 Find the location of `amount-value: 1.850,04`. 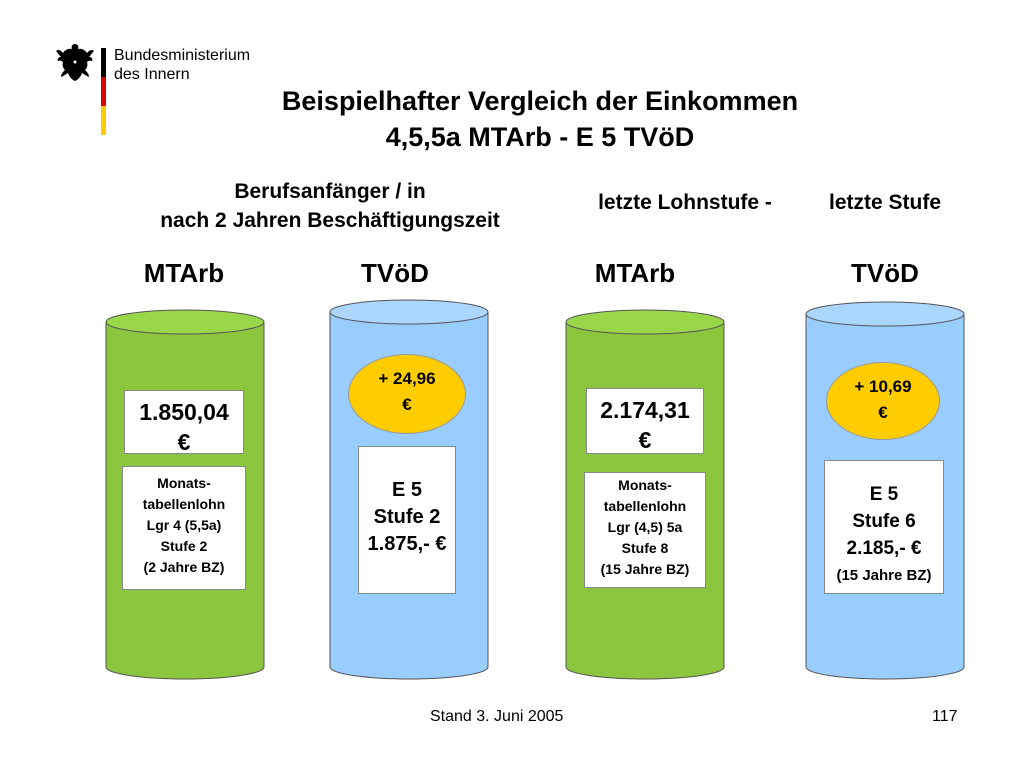

amount-value: 1.850,04 is located at coordinates (184, 412).